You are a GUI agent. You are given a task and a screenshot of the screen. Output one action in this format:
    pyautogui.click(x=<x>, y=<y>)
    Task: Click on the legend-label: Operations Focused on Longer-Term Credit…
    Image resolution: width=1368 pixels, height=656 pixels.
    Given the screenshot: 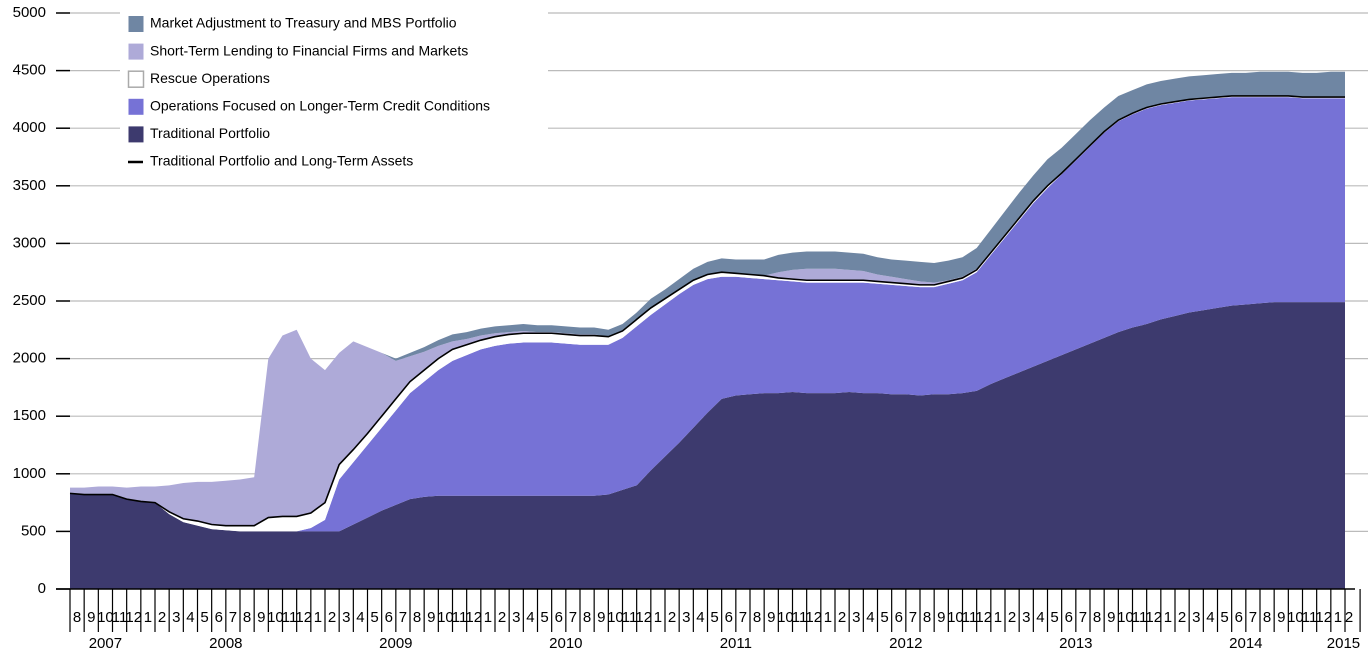 What is the action you would take?
    pyautogui.click(x=320, y=106)
    